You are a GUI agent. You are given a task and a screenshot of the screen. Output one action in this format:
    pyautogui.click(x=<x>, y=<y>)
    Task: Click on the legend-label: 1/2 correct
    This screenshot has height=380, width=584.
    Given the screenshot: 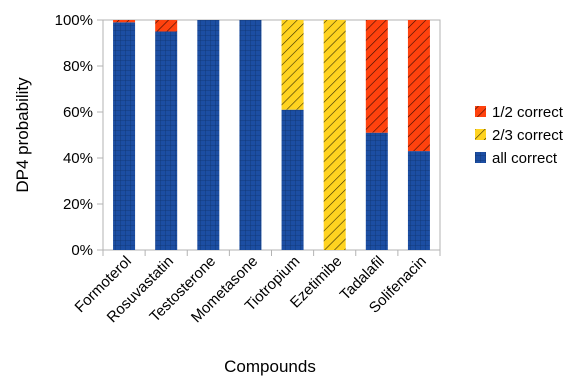 What is the action you would take?
    pyautogui.click(x=528, y=112)
    